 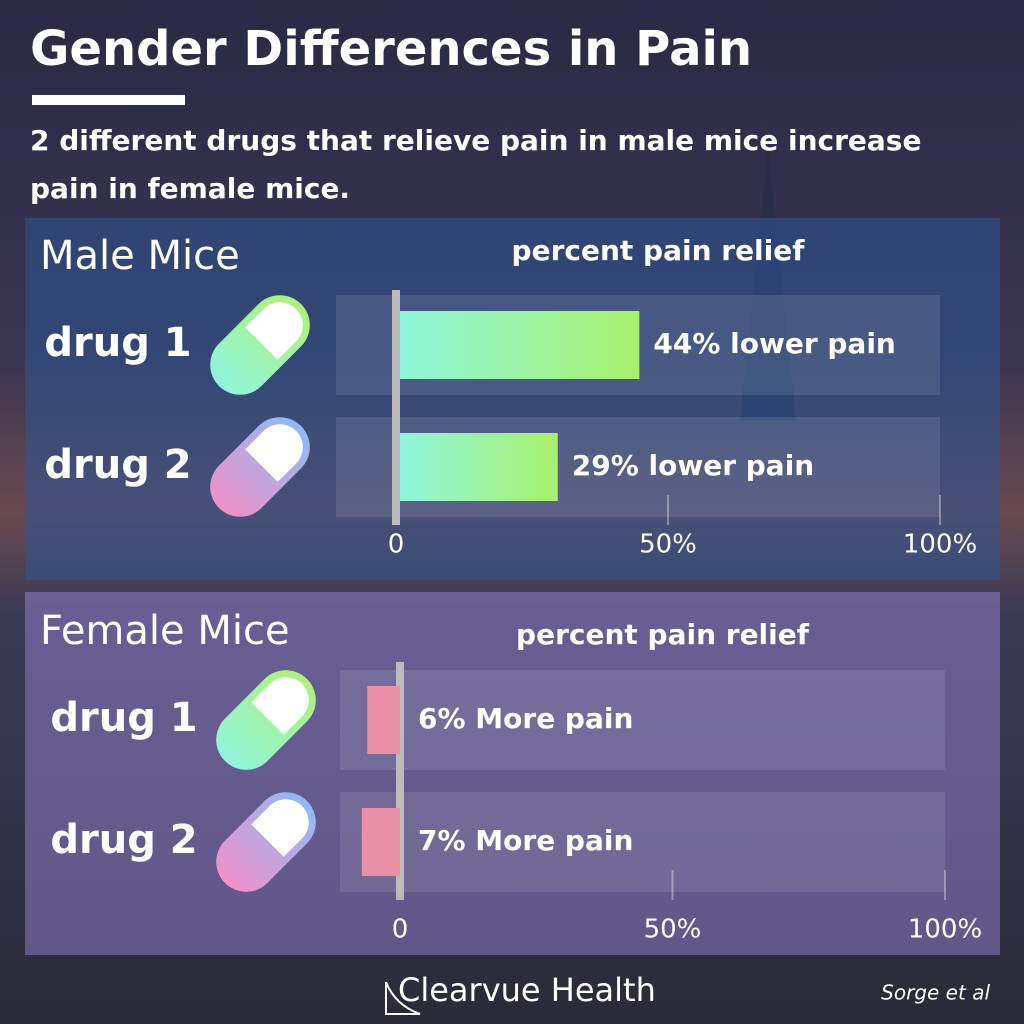 I want to click on value-label: 6% More pain, so click(x=525, y=718).